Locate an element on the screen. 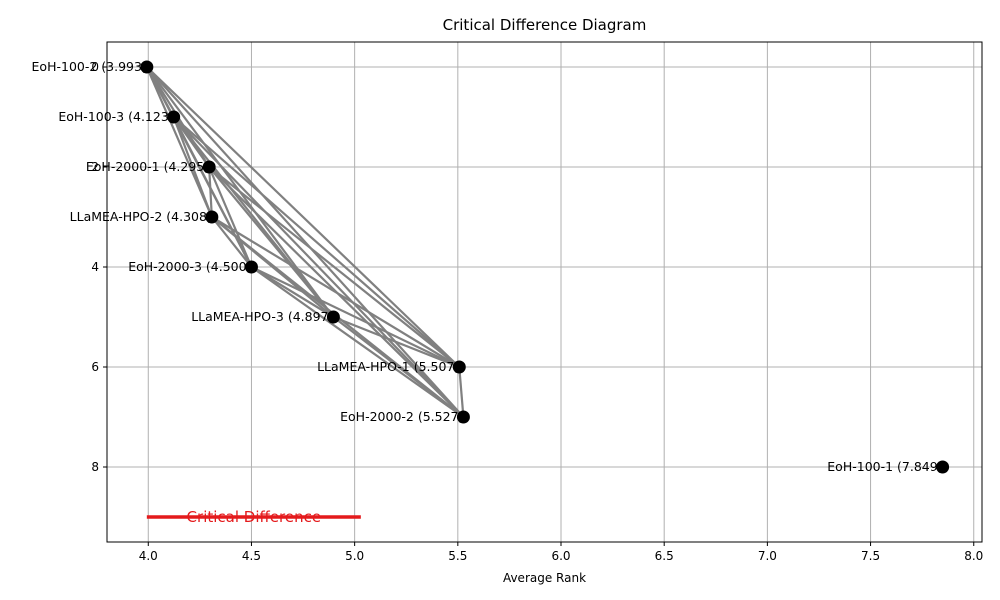  x-tick-label: 7.5 is located at coordinates (870, 556).